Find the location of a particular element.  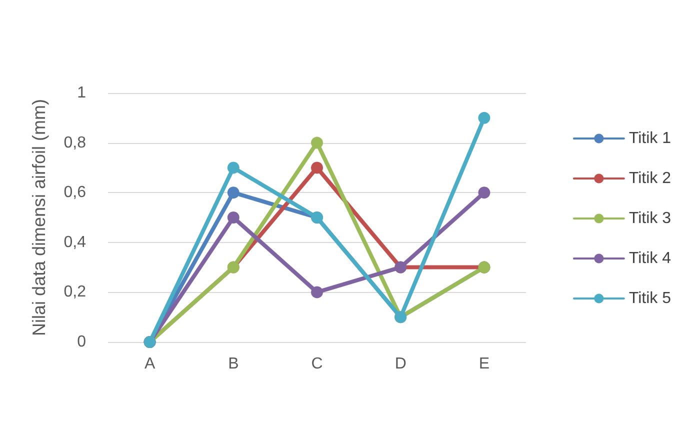

x-tick-label: B is located at coordinates (233, 364).